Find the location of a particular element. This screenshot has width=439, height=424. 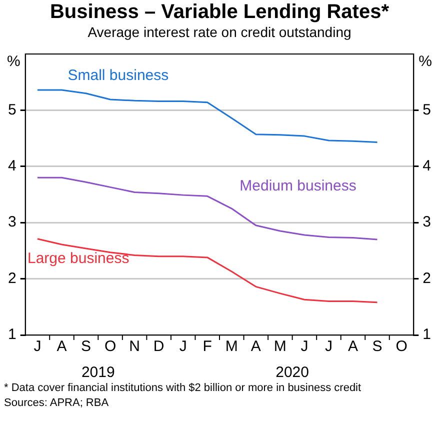

y2-axis-title: % is located at coordinates (425, 61).